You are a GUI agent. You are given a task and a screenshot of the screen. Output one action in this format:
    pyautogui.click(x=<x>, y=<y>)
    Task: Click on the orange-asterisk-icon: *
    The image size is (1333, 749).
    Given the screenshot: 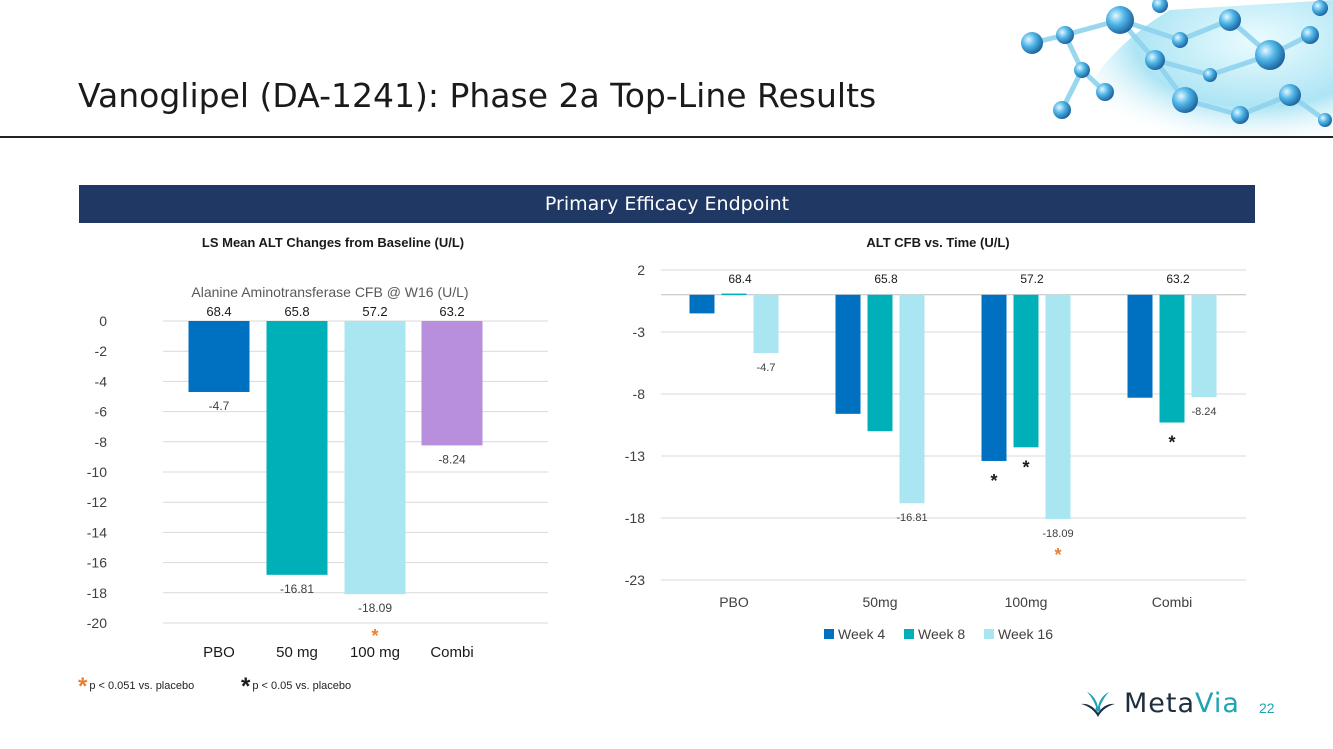 What is the action you would take?
    pyautogui.click(x=83, y=686)
    